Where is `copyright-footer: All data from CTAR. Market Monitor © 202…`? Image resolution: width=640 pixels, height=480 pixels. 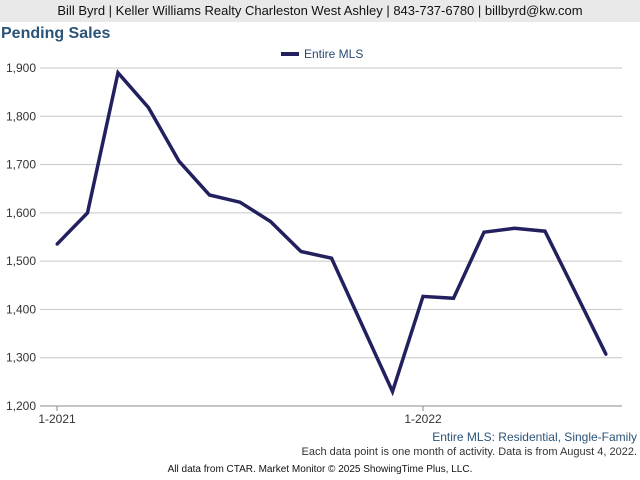 copyright-footer: All data from CTAR. Market Monitor © 202… is located at coordinates (320, 469).